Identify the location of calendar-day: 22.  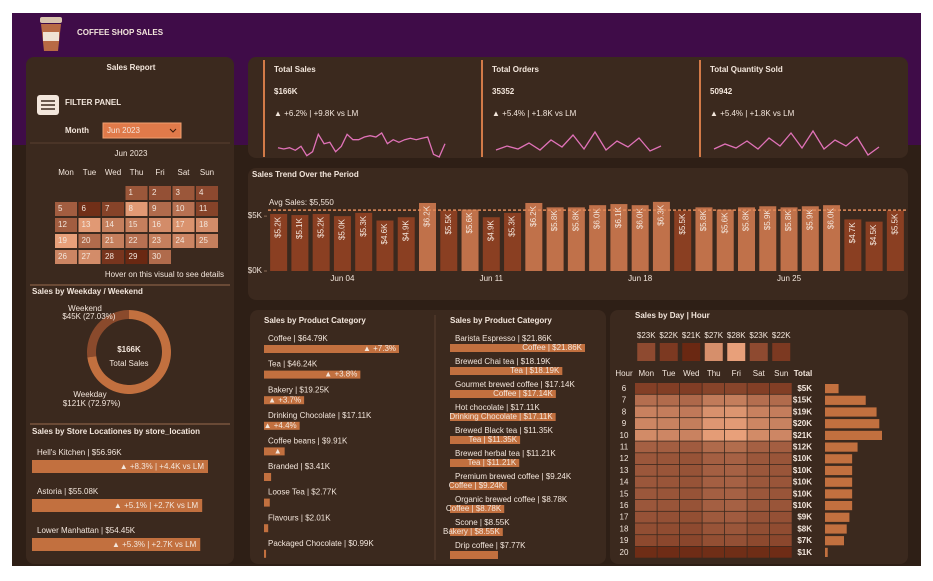
(133, 240).